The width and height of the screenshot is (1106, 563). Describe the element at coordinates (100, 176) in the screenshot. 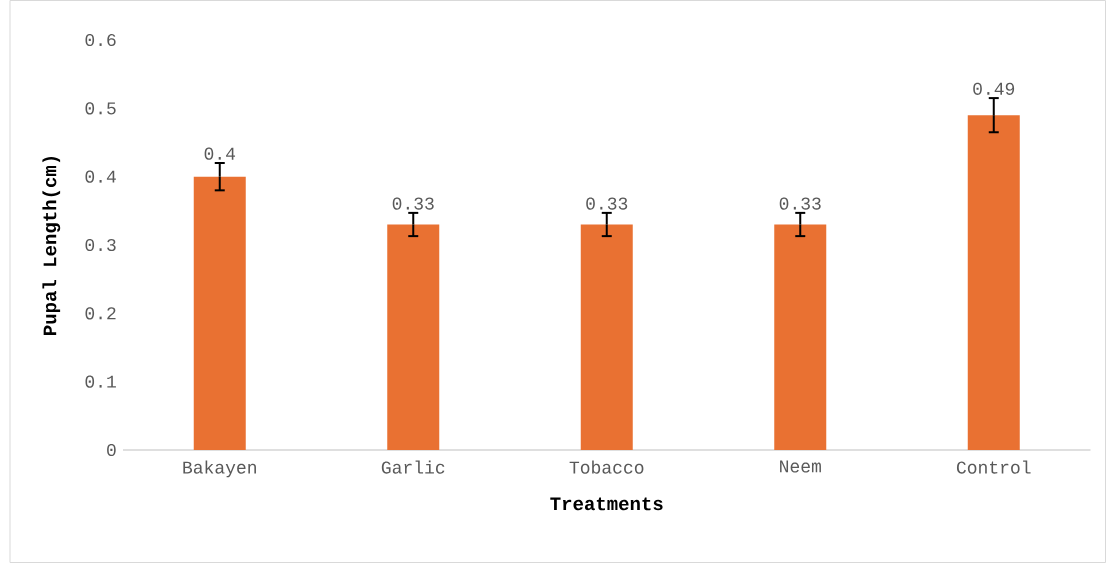

I see `y-tick-label: 0.4` at that location.